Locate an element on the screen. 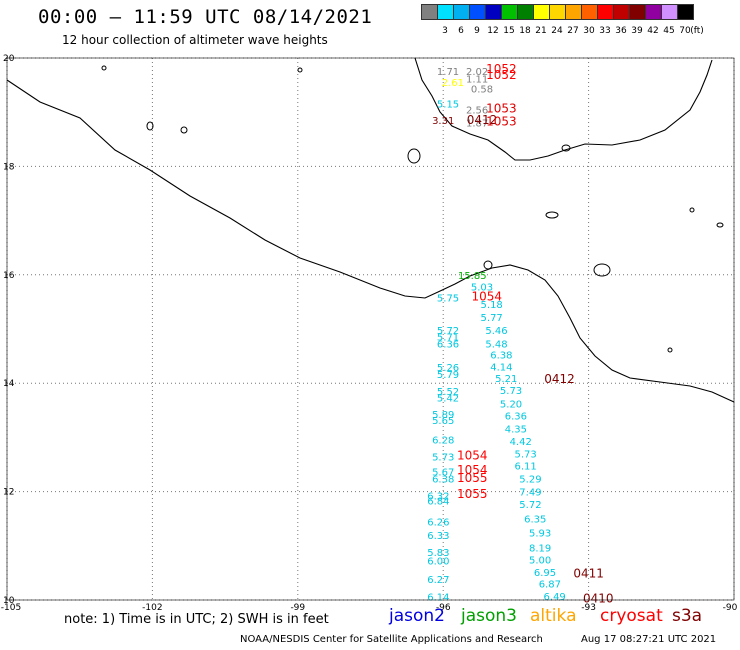  wave-height-value: 1.71 is located at coordinates (448, 72).